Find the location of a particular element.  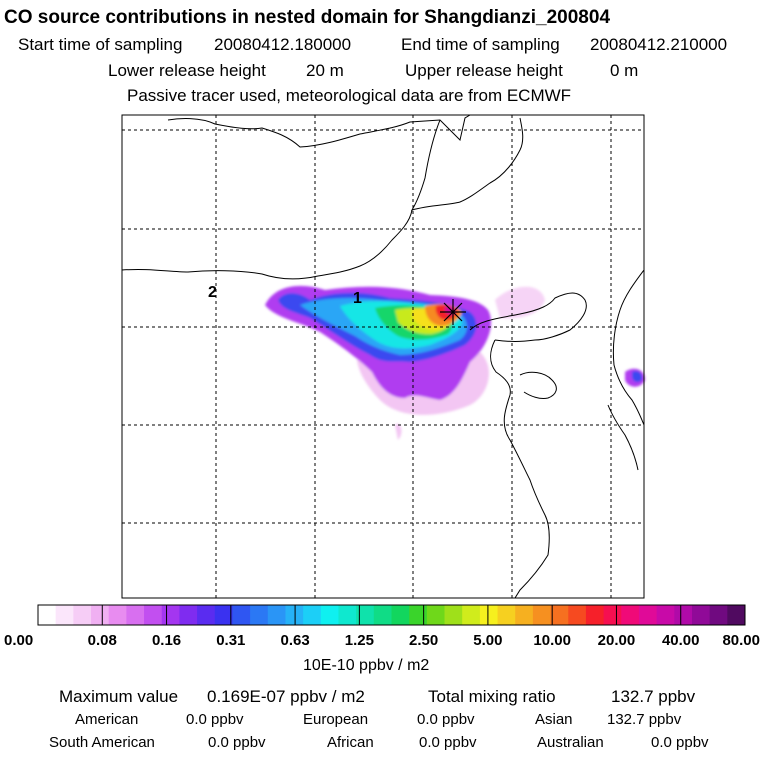

concentration-plume is located at coordinates (455, 362).